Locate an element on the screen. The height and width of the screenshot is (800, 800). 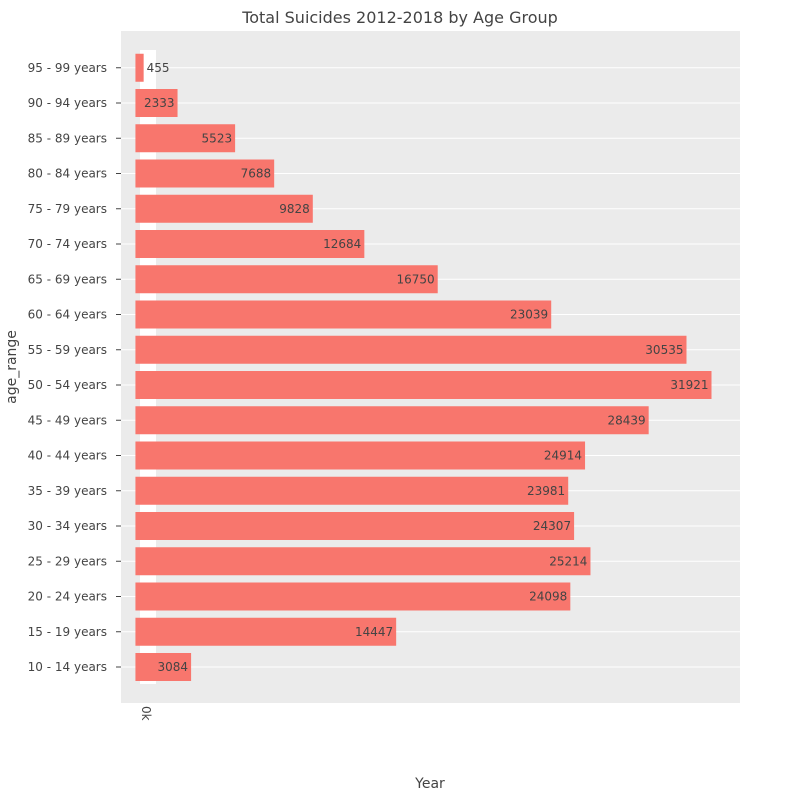
bar-20-24years is located at coordinates (353, 596).